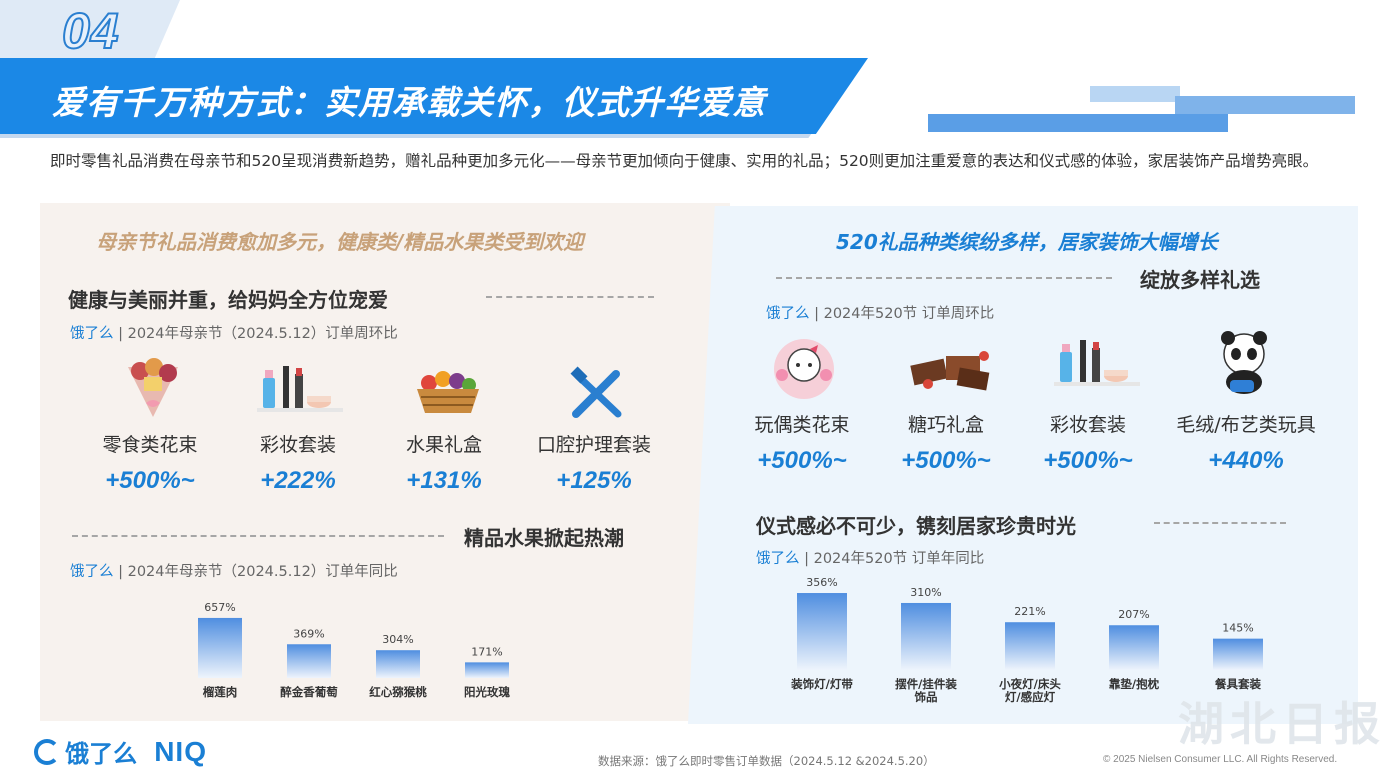 The height and width of the screenshot is (779, 1398). I want to click on bar-value-label-1: 310%, so click(925, 592).